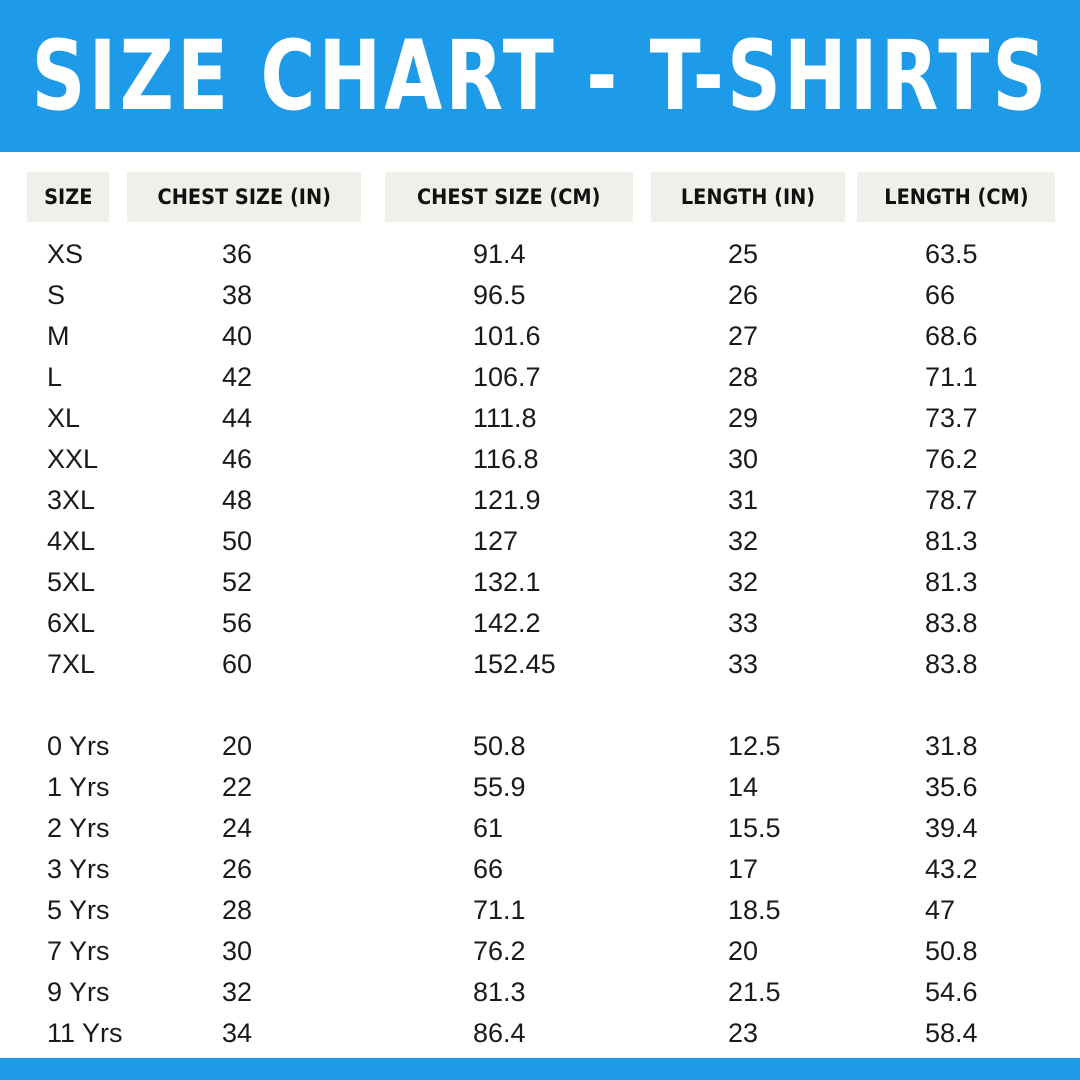  What do you see at coordinates (85, 1033) in the screenshot?
I see `table-cell: 11 Yrs` at bounding box center [85, 1033].